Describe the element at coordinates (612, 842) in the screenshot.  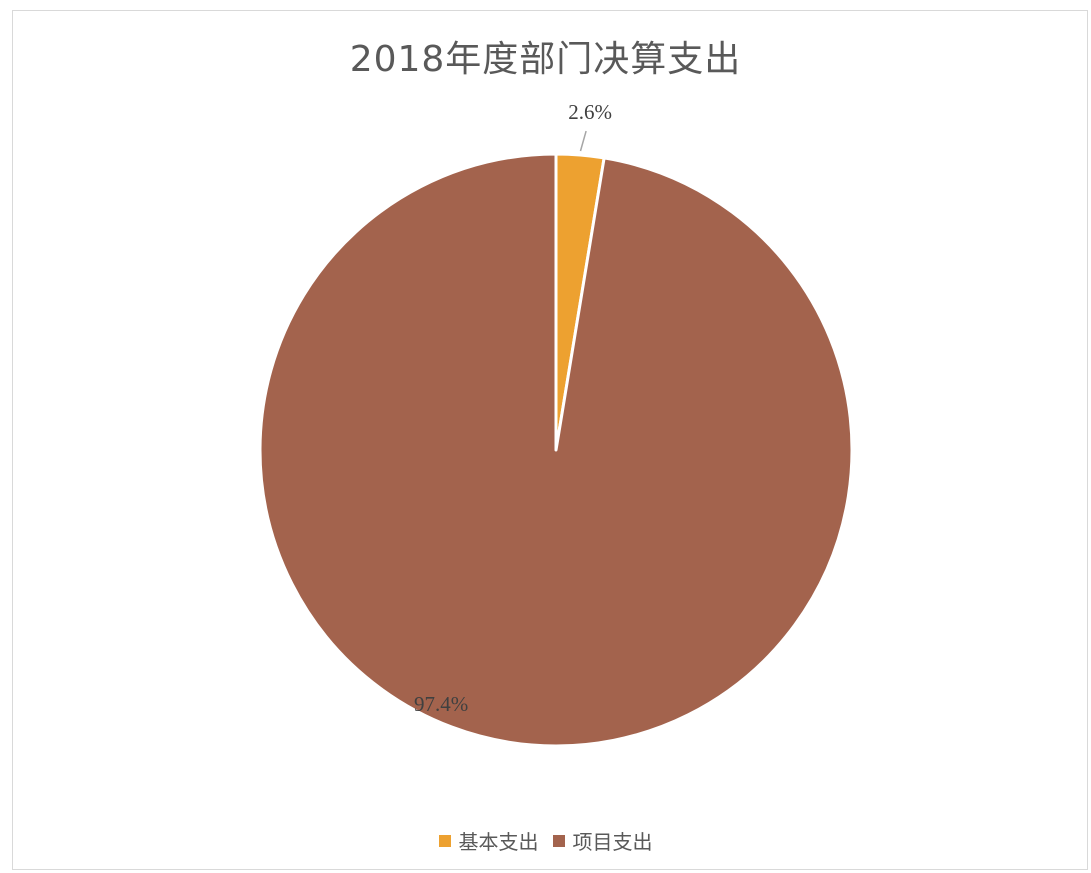
I see `legend-label-project: 项目支出` at that location.